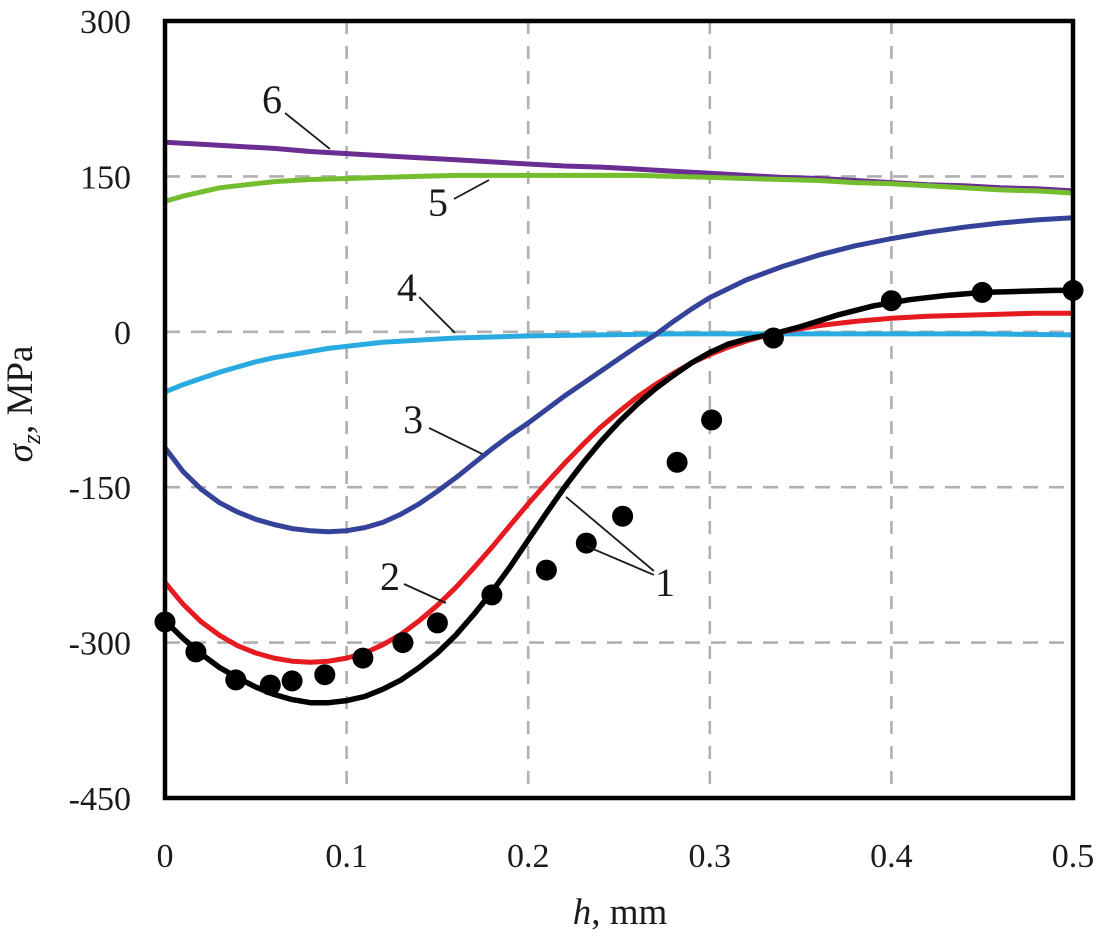 This screenshot has height=939, width=1107. I want to click on y-tick-label: -150, so click(100, 488).